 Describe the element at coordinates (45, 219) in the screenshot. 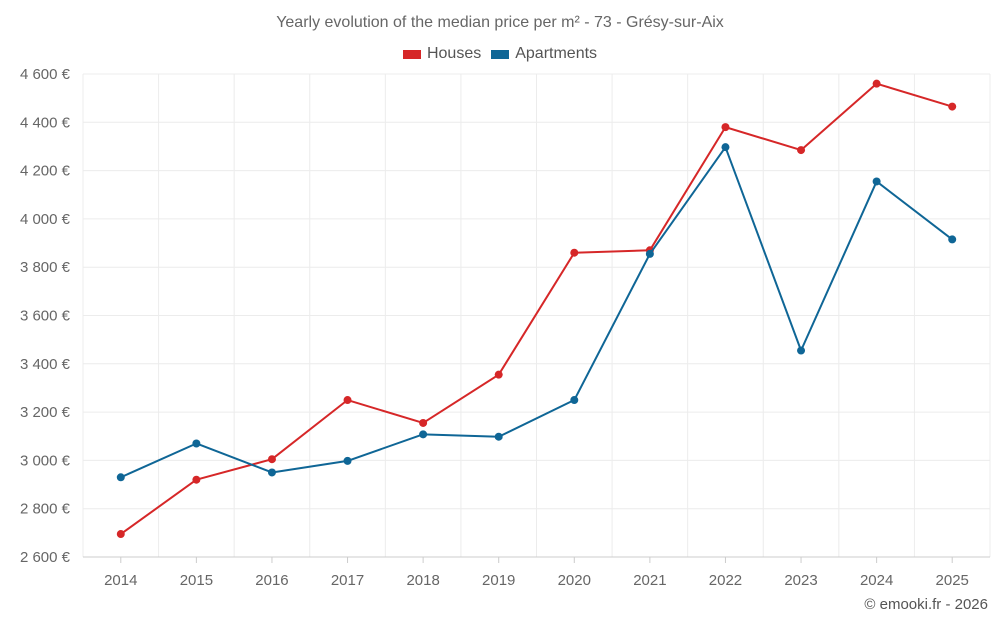

I see `y-tick-label: 4 000 €` at that location.